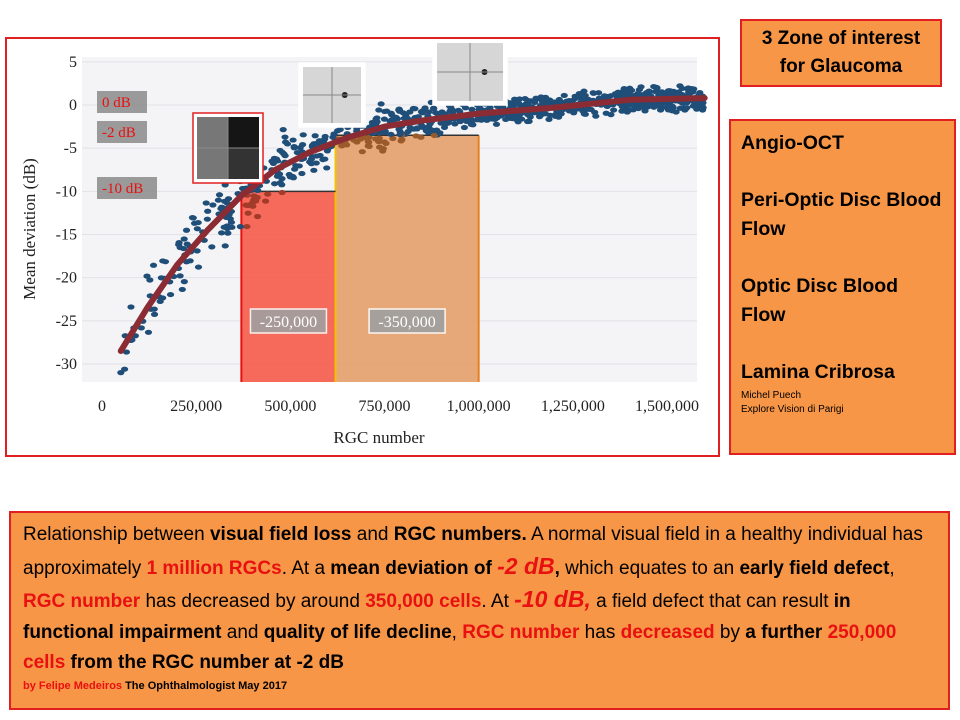 The height and width of the screenshot is (720, 960). What do you see at coordinates (119, 133) in the screenshot?
I see `db-label: -2 dB` at bounding box center [119, 133].